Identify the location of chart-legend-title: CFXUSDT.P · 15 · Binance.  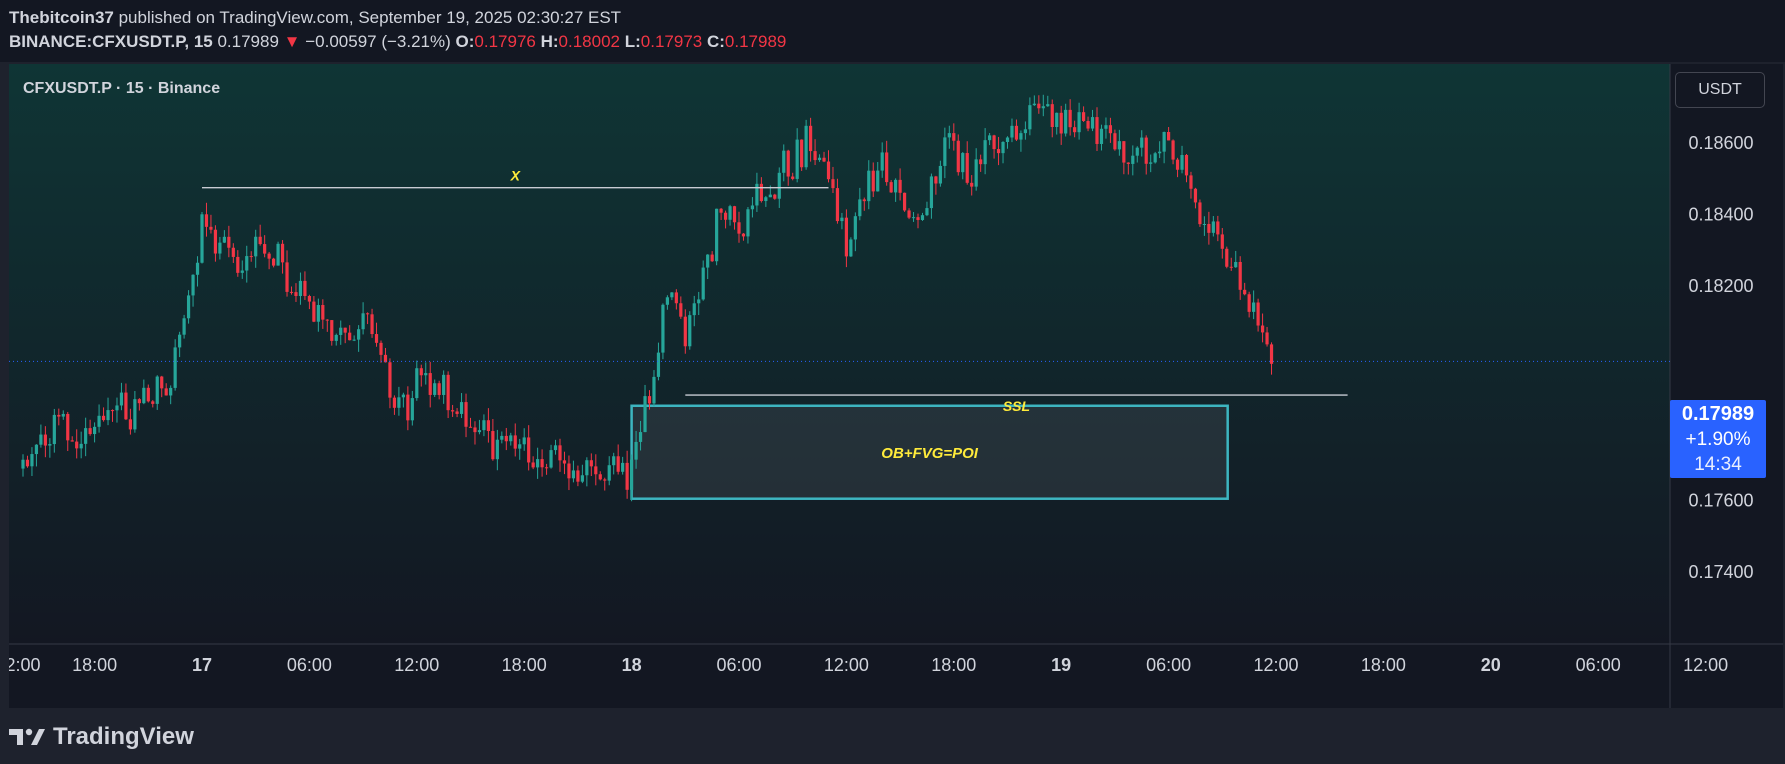
(122, 88).